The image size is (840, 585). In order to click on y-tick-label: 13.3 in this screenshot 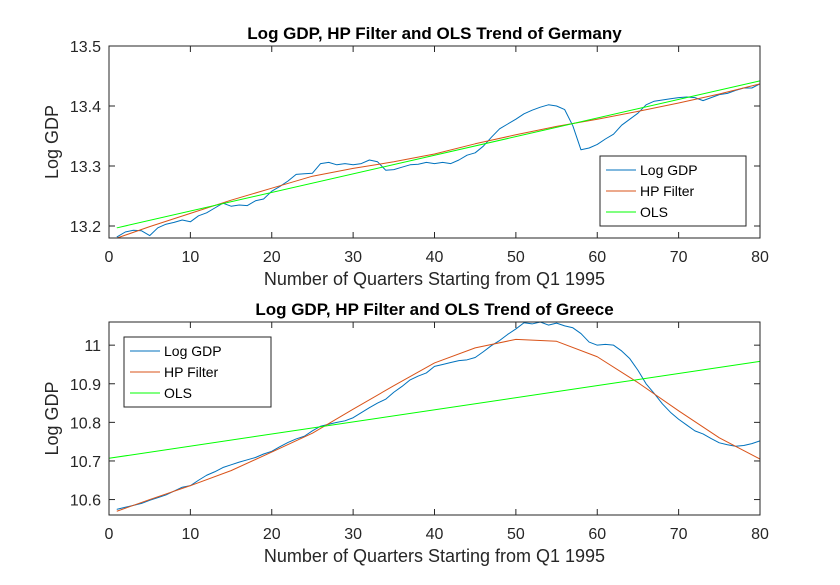, I will do `click(85, 167)`.